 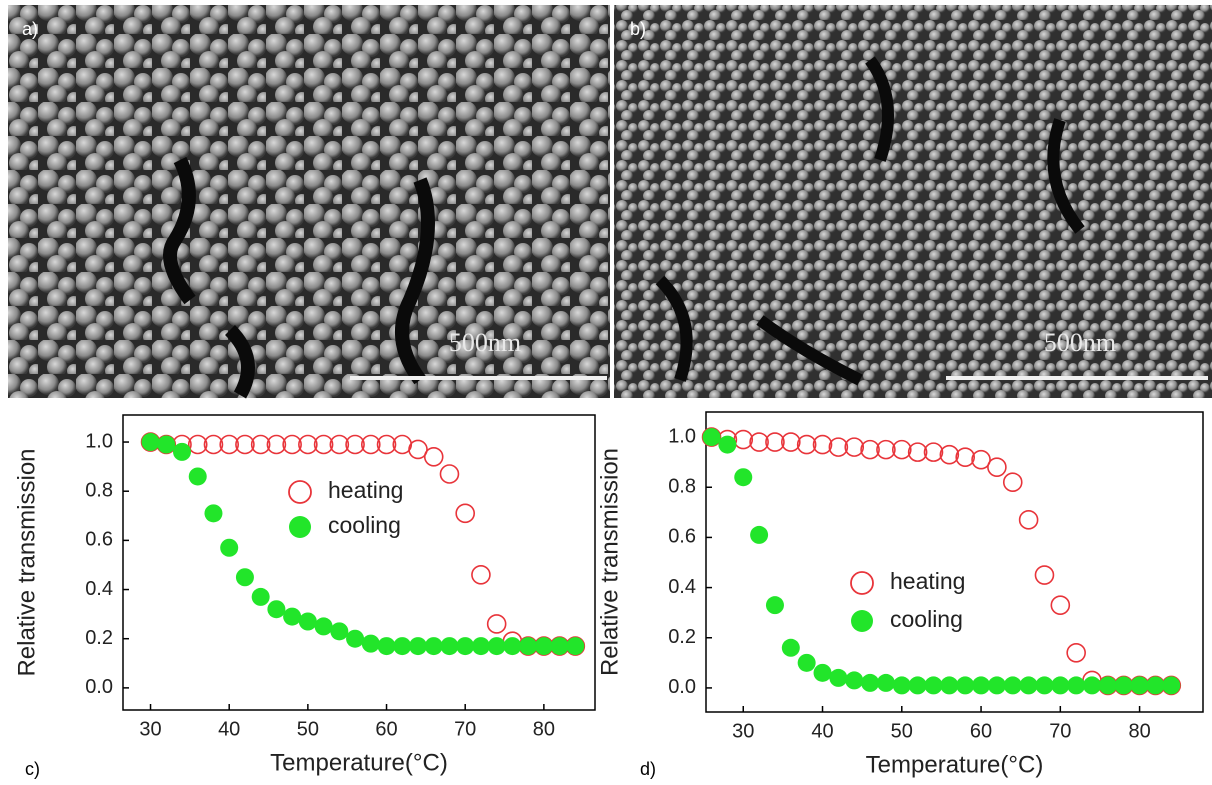 I want to click on panel-label: a), so click(x=30, y=29).